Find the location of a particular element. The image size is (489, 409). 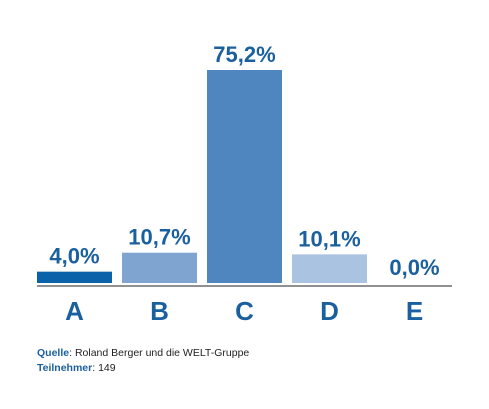

source-text: : Roland Berger und die WELT-Gruppe is located at coordinates (159, 353).